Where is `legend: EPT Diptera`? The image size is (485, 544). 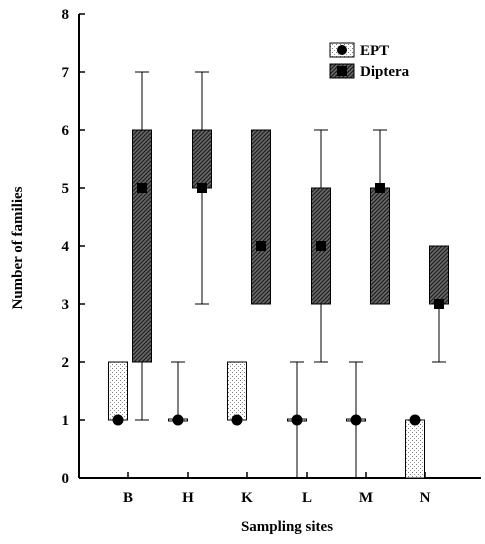 legend: EPT Diptera is located at coordinates (369, 61).